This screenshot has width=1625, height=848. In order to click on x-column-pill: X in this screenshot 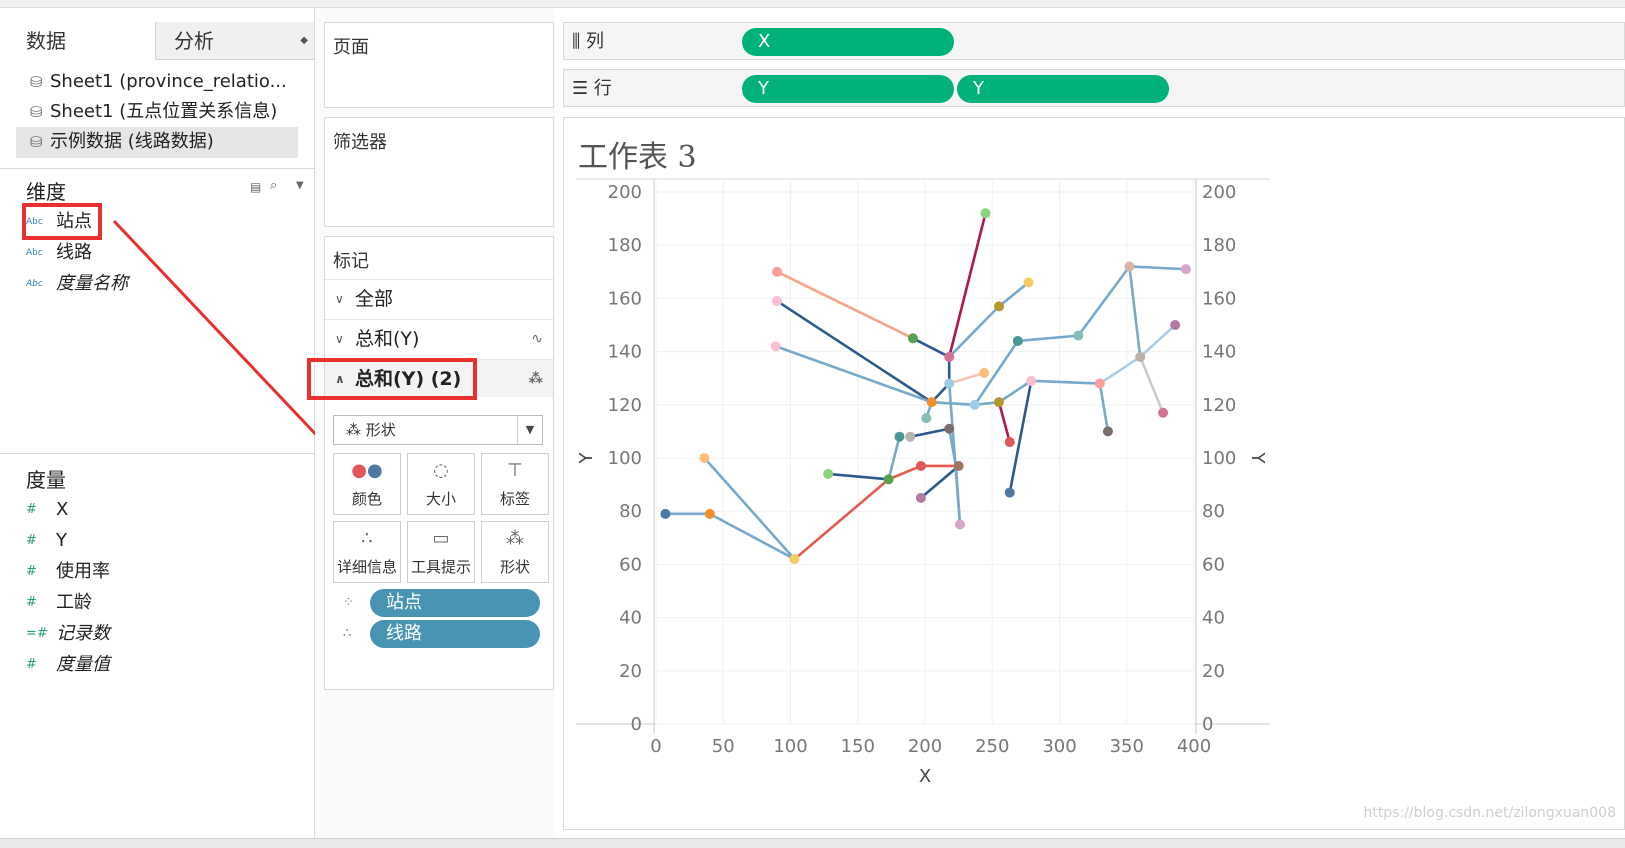, I will do `click(848, 42)`.